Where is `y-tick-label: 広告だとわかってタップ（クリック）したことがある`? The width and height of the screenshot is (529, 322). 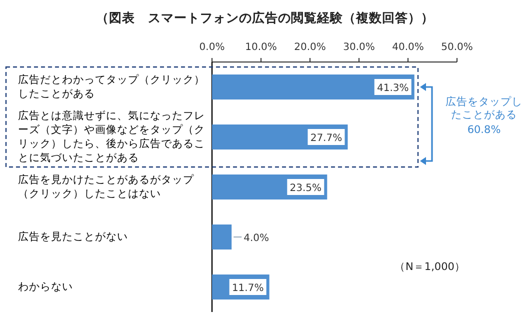
y-tick-label: 広告だとわかってタップ（クリック）したことがある is located at coordinates (112, 87).